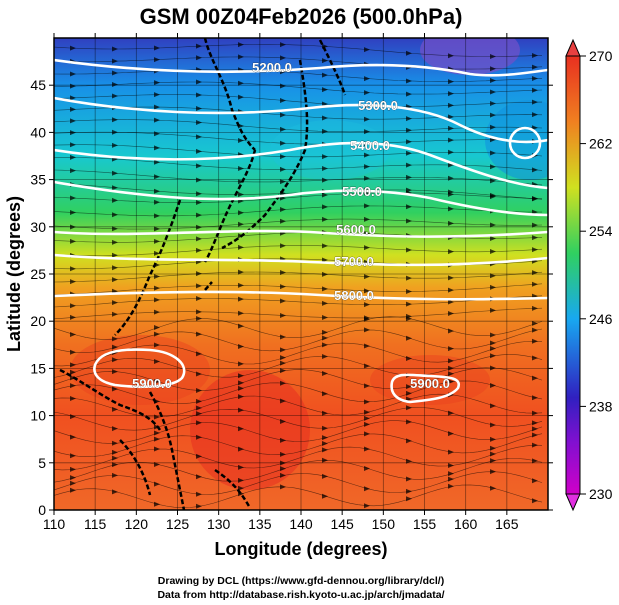 This screenshot has width=619, height=605. What do you see at coordinates (330, 150) in the screenshot?
I see `cool-area-center` at bounding box center [330, 150].